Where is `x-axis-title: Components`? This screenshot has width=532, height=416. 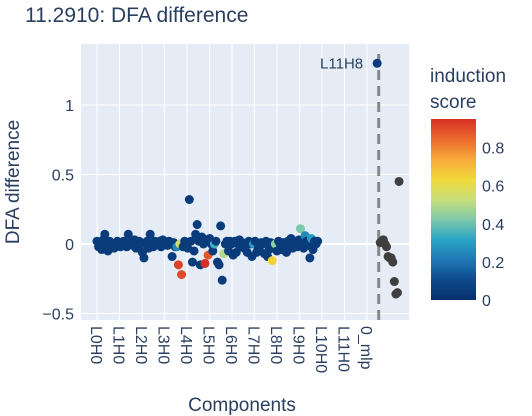 x-axis-title: Components is located at coordinates (242, 405).